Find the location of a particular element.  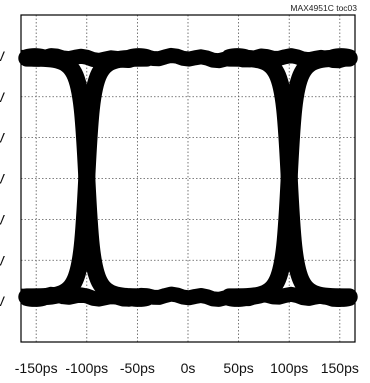

eye-high-level-trace is located at coordinates (186, 58).